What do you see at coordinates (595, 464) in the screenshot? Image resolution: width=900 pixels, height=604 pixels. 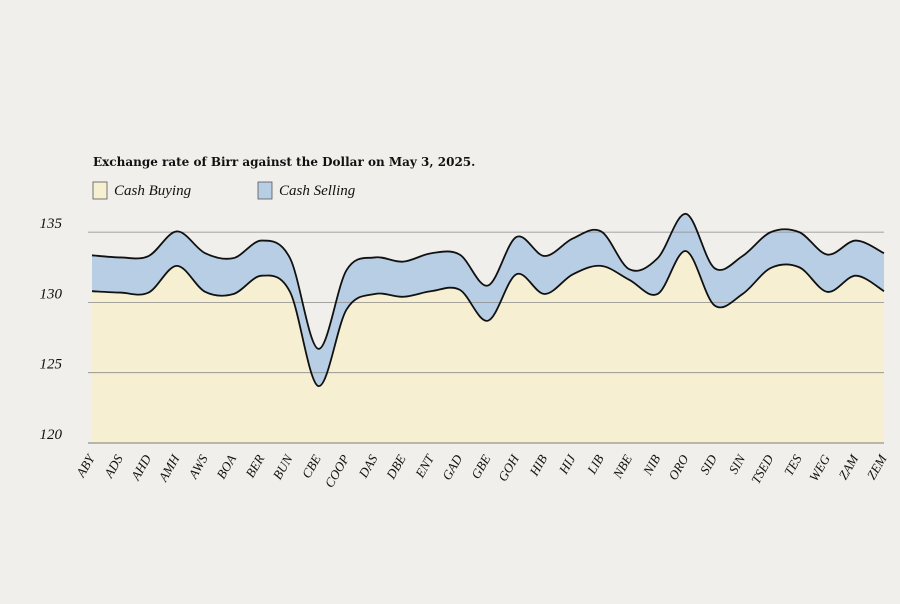 I see `x-tick-label: LIB` at bounding box center [595, 464].